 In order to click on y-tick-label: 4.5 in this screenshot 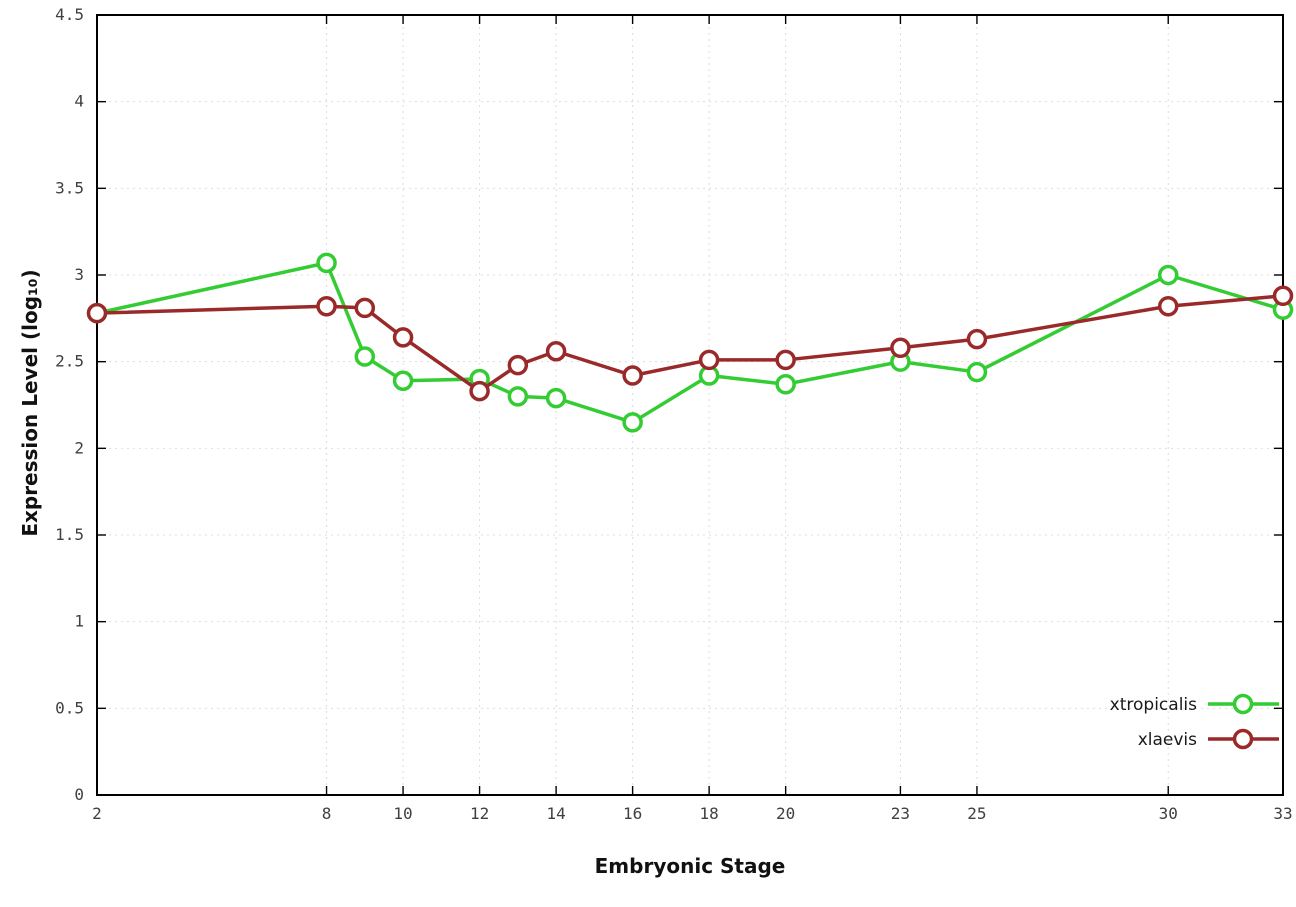, I will do `click(69, 14)`.